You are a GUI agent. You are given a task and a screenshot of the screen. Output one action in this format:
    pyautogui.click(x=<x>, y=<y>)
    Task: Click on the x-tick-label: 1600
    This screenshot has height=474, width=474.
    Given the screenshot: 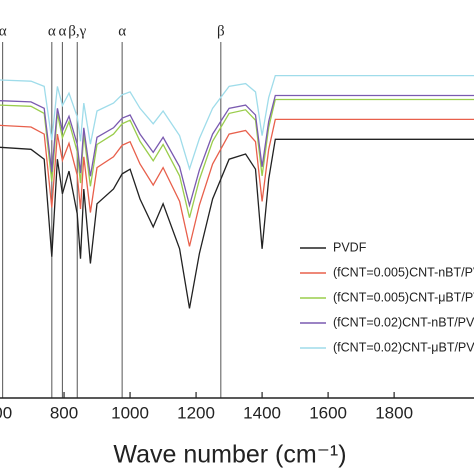 What is the action you would take?
    pyautogui.click(x=328, y=412)
    